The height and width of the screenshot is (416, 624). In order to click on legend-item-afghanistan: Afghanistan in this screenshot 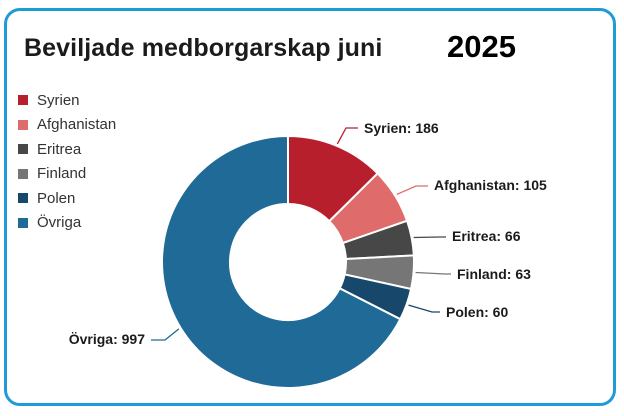, I will do `click(67, 125)`.